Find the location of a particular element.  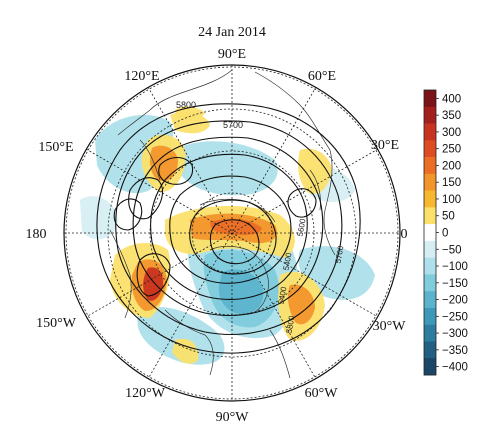

colorbar-label: −350 is located at coordinates (455, 351).